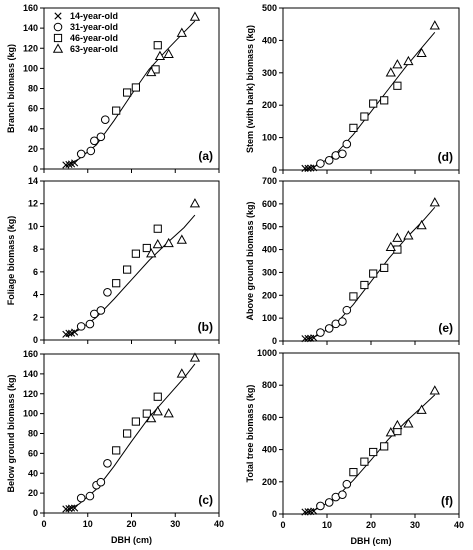 Image resolution: width=473 pixels, height=550 pixels. What do you see at coordinates (33, 493) in the screenshot?
I see `y-tick-label: 20` at bounding box center [33, 493].